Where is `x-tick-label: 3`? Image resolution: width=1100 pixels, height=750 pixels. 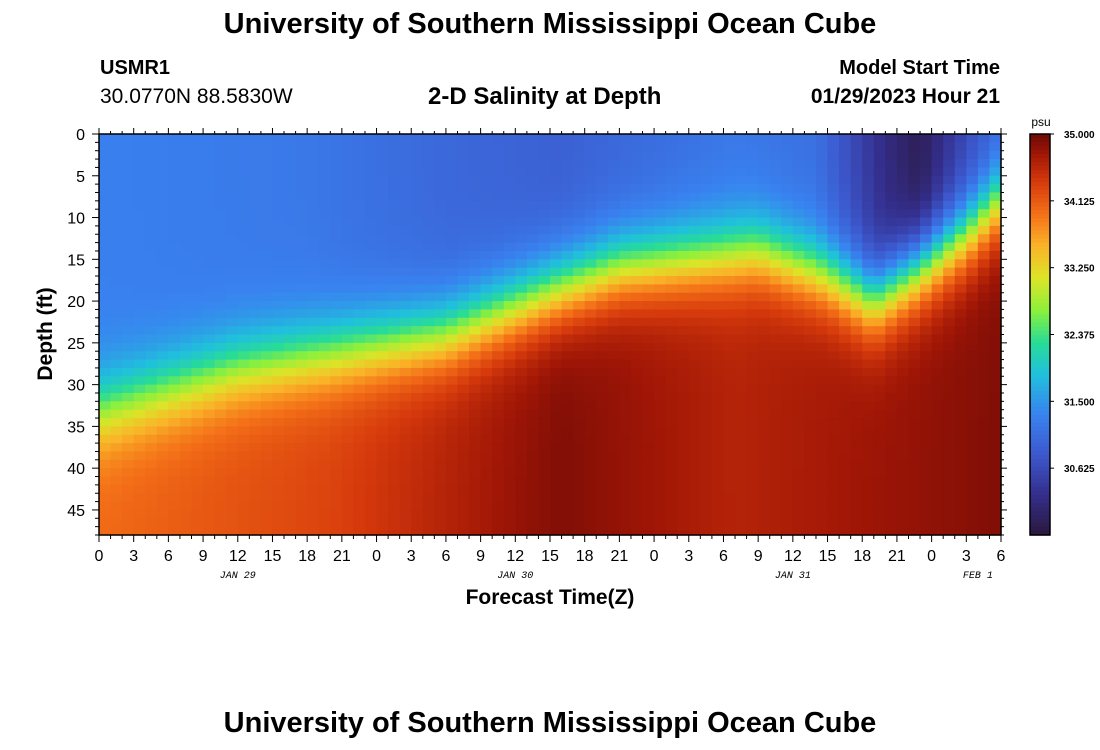
x-tick-label: 3 is located at coordinates (411, 556).